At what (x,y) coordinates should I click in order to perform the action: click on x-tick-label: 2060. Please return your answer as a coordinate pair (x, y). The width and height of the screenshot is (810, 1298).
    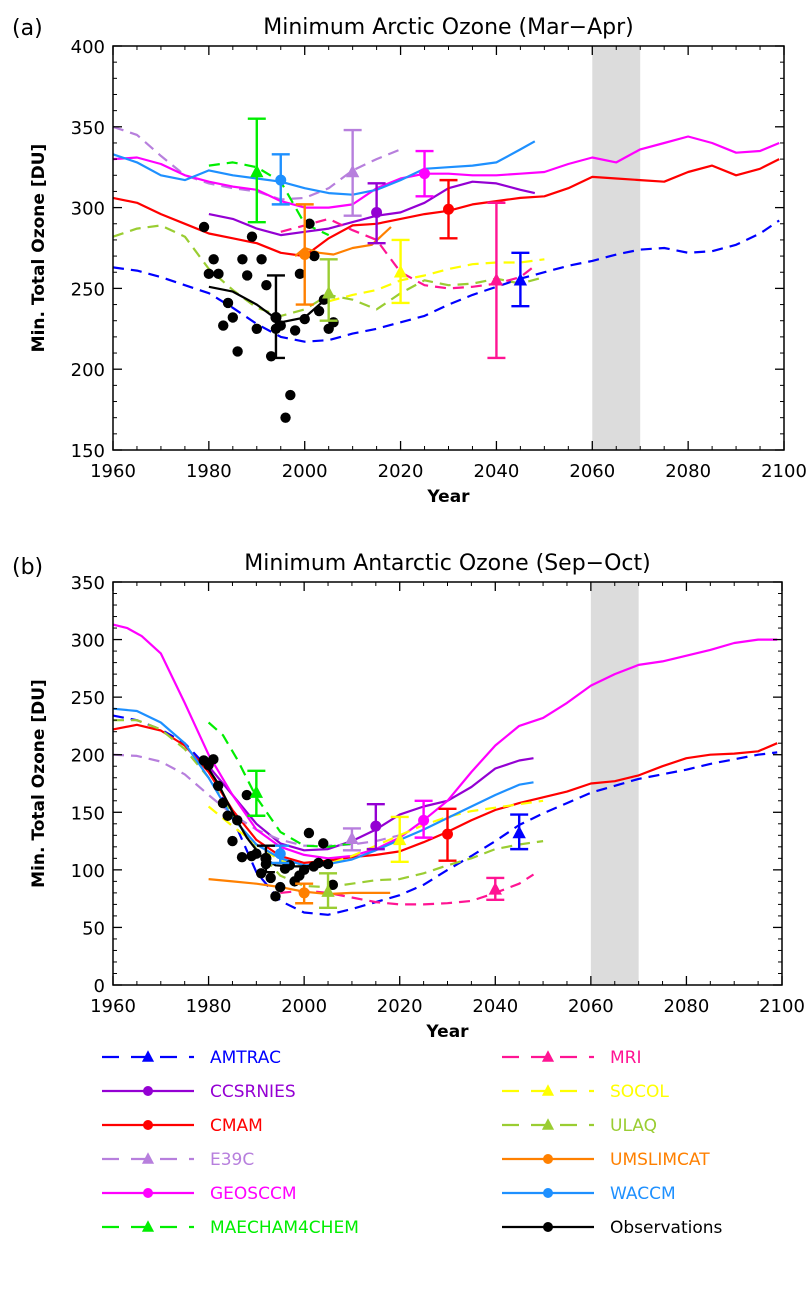
    Looking at the image, I should click on (591, 1006).